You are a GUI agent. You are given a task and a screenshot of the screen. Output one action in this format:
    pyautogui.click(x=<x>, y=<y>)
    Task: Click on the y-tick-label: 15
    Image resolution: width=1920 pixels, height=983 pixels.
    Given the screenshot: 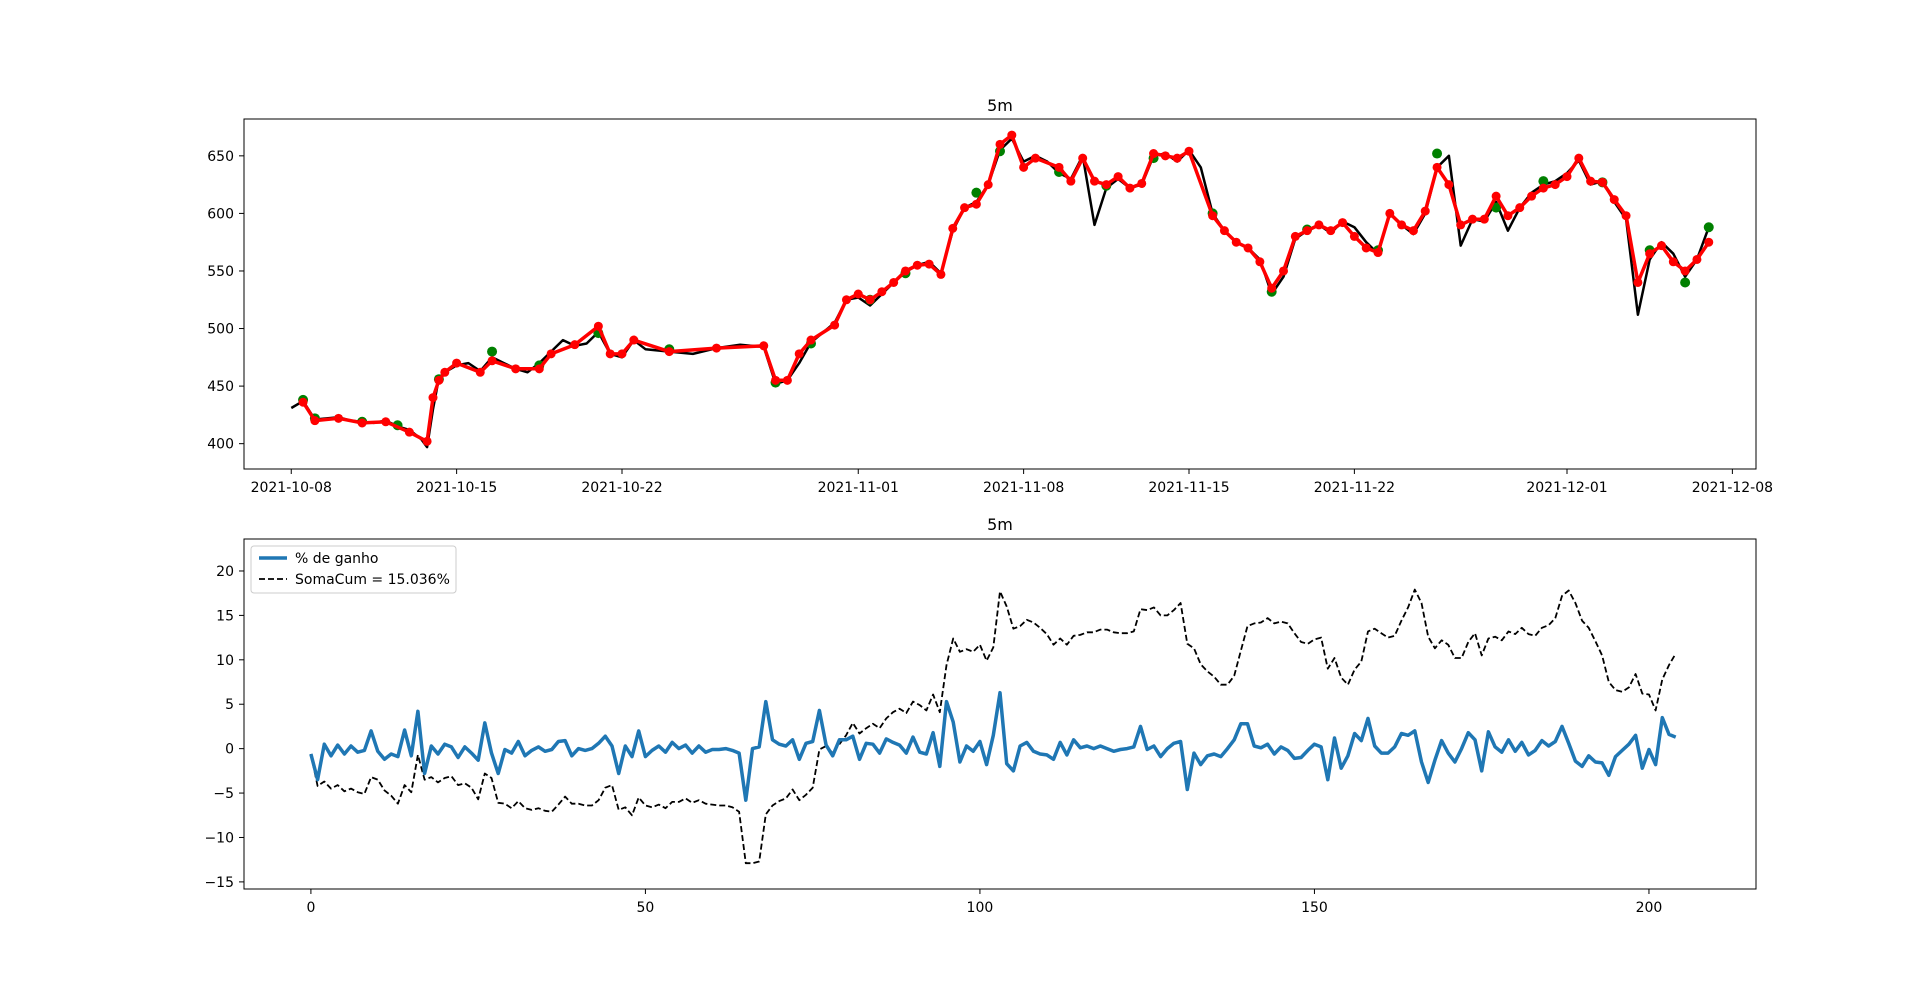 What is the action you would take?
    pyautogui.click(x=225, y=616)
    